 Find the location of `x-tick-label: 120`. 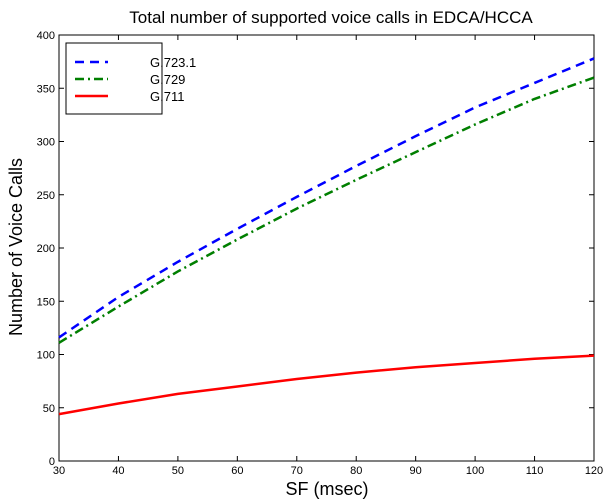

x-tick-label: 120 is located at coordinates (594, 471).